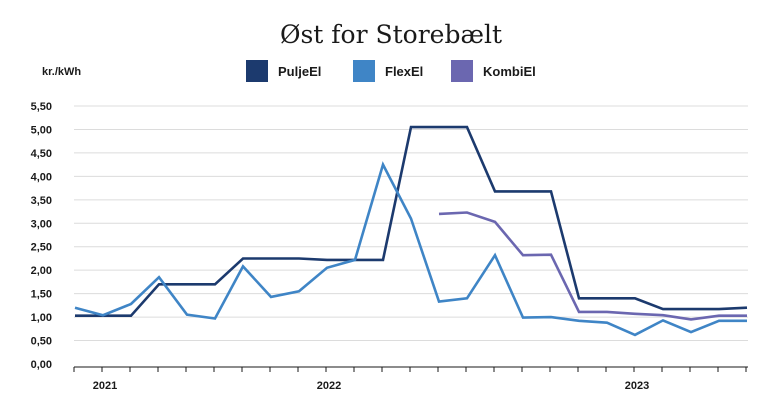  Describe the element at coordinates (637, 386) in the screenshot. I see `x-year-label: 2023` at that location.